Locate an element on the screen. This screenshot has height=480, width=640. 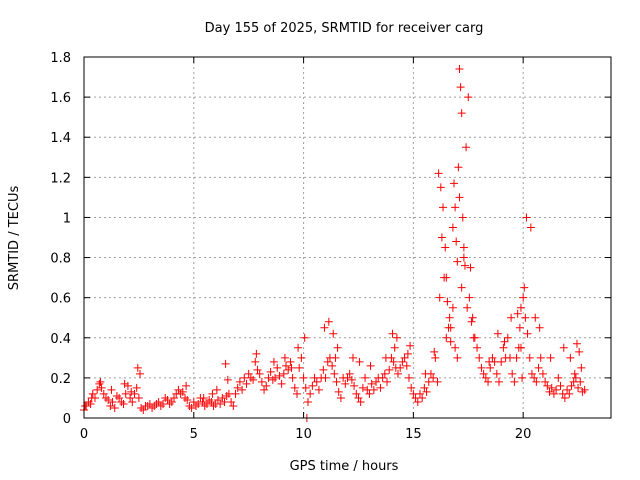
y-tick-label: 1.2 is located at coordinates (60, 178).